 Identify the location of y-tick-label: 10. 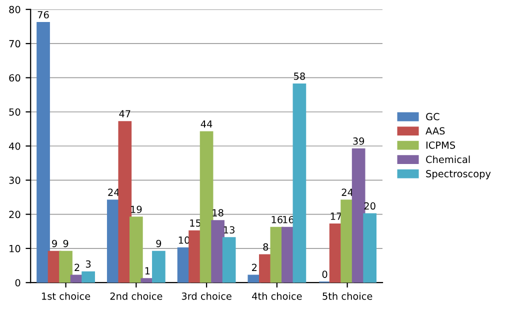
(15, 248).